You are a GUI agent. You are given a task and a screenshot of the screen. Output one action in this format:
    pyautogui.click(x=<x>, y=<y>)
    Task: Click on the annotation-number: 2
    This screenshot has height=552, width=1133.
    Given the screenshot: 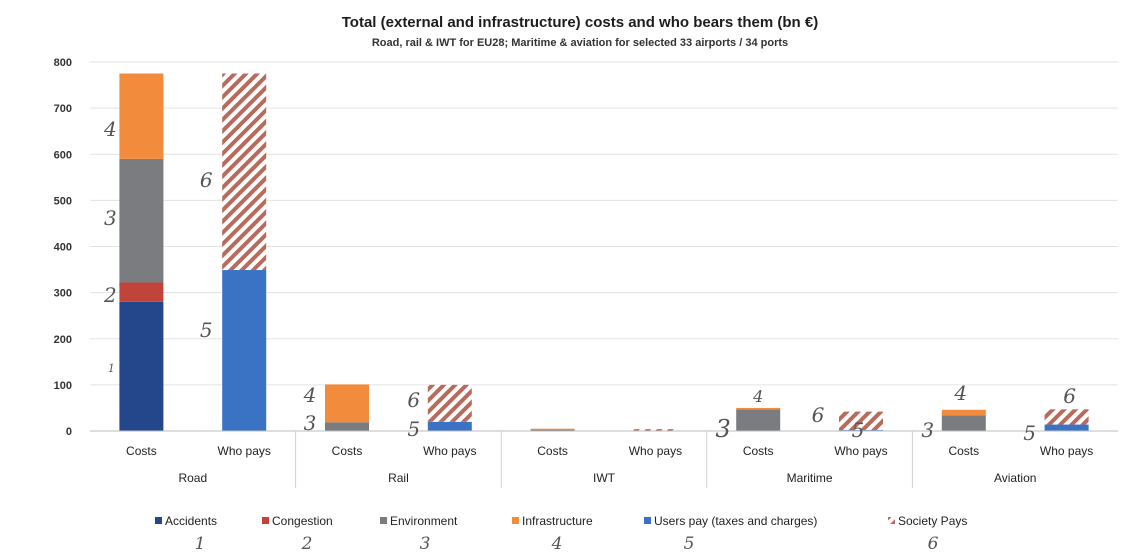 What is the action you would take?
    pyautogui.click(x=110, y=295)
    